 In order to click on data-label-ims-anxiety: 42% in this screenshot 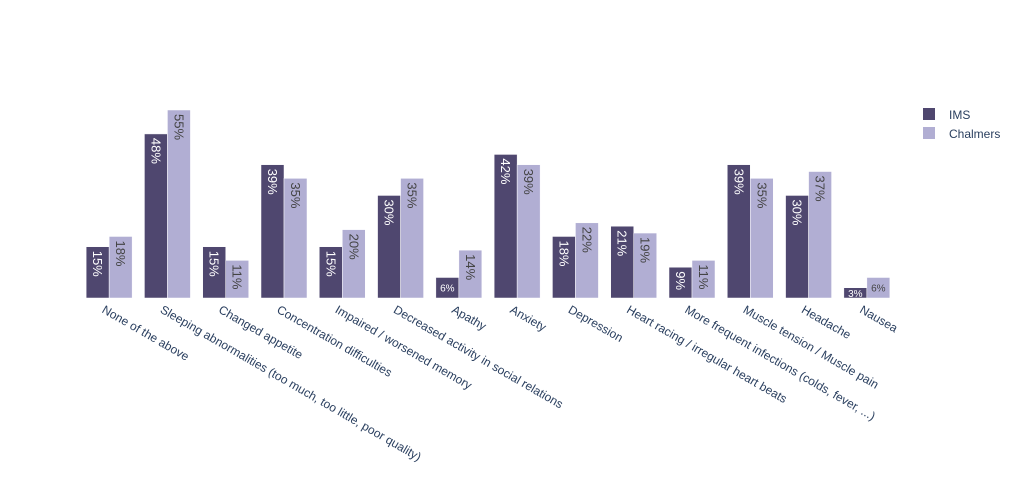, I will do `click(505, 171)`.